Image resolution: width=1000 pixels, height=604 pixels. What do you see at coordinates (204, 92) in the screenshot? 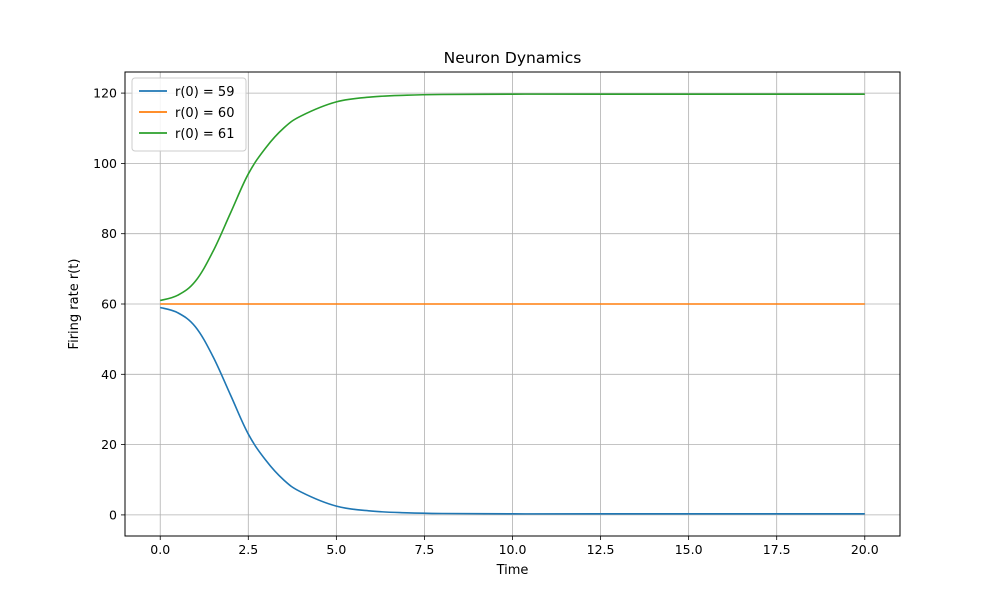
I see `legend-label-1: r(0) = 59` at bounding box center [204, 92].